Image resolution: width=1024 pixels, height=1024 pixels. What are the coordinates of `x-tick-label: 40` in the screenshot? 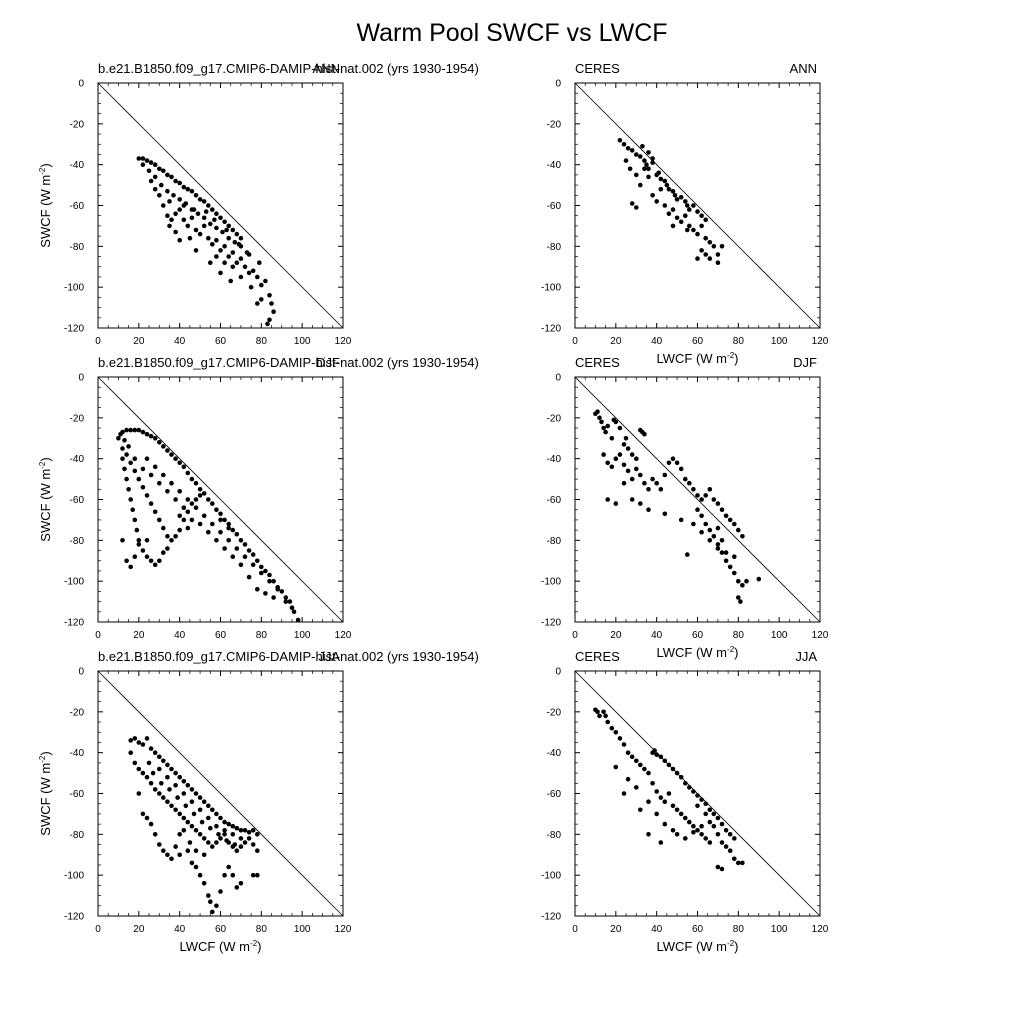 It's located at (657, 341).